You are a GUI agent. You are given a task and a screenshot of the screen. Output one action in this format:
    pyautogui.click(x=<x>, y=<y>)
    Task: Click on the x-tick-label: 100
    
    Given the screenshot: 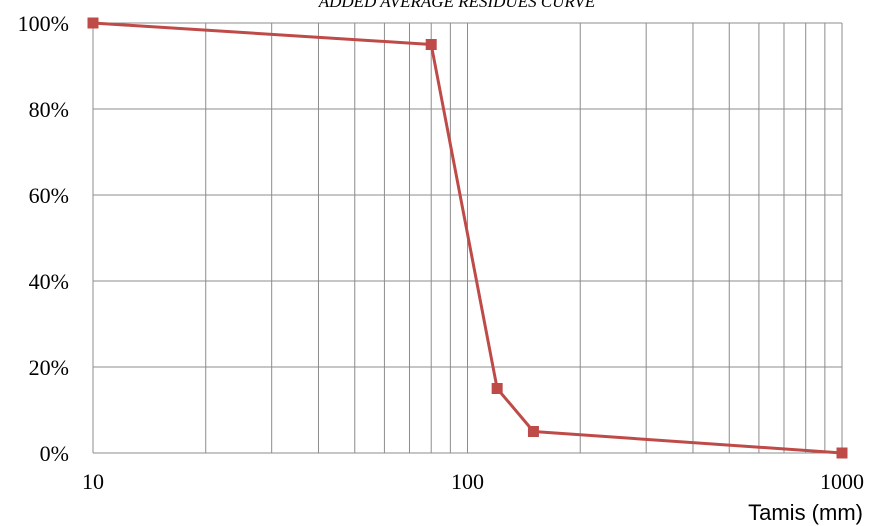 What is the action you would take?
    pyautogui.click(x=467, y=481)
    